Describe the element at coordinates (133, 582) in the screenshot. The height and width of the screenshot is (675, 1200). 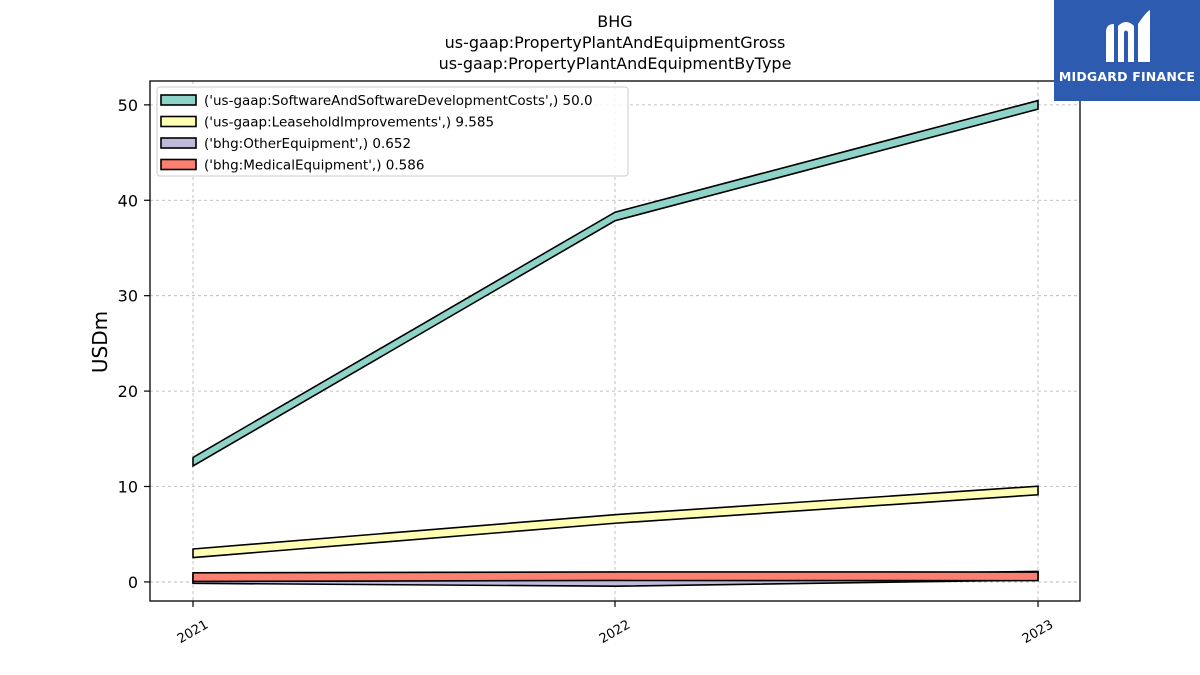
I see `y-tick-label: 0` at that location.